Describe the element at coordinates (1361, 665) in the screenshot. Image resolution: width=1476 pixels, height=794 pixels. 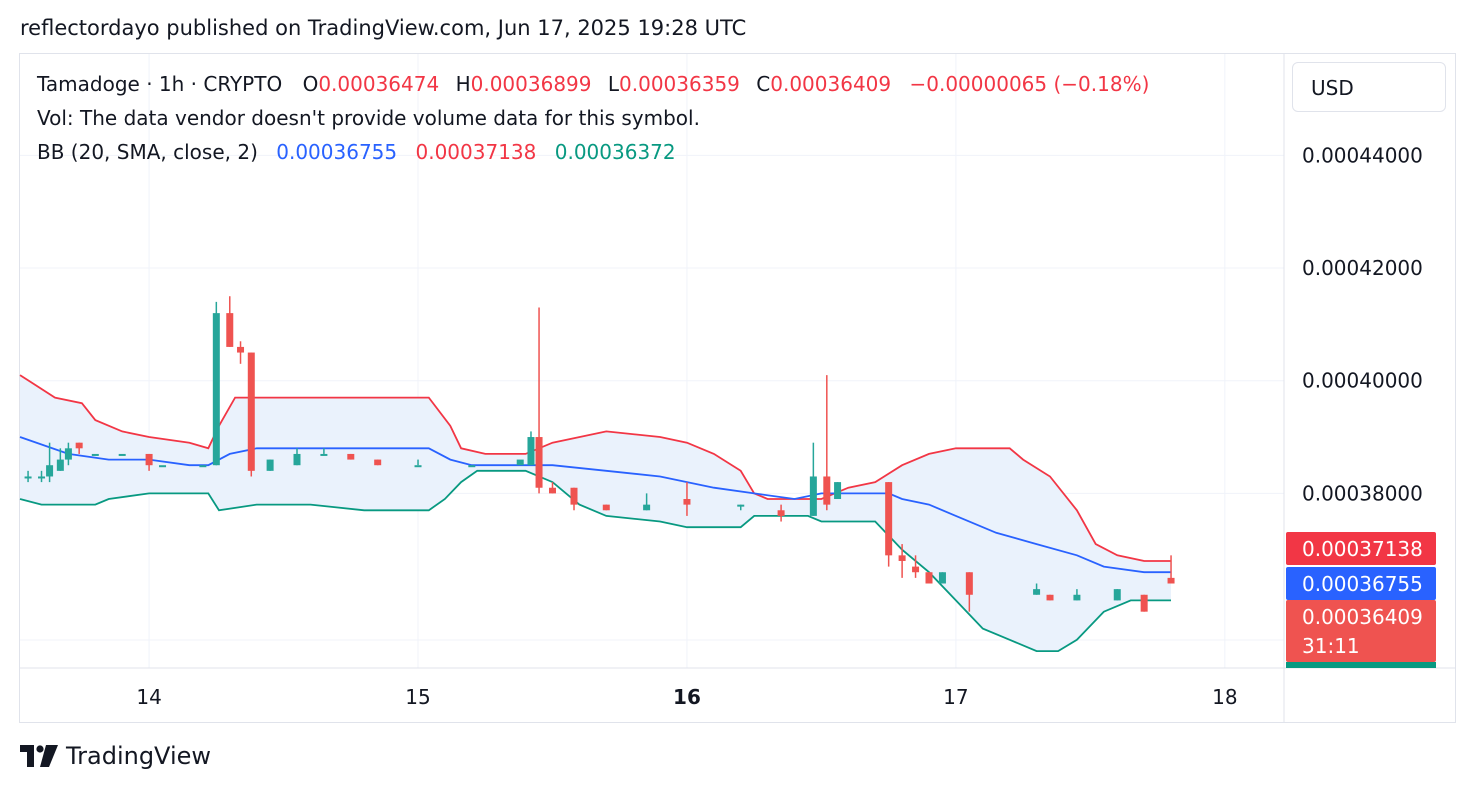
I see `price-label-lower-edge` at that location.